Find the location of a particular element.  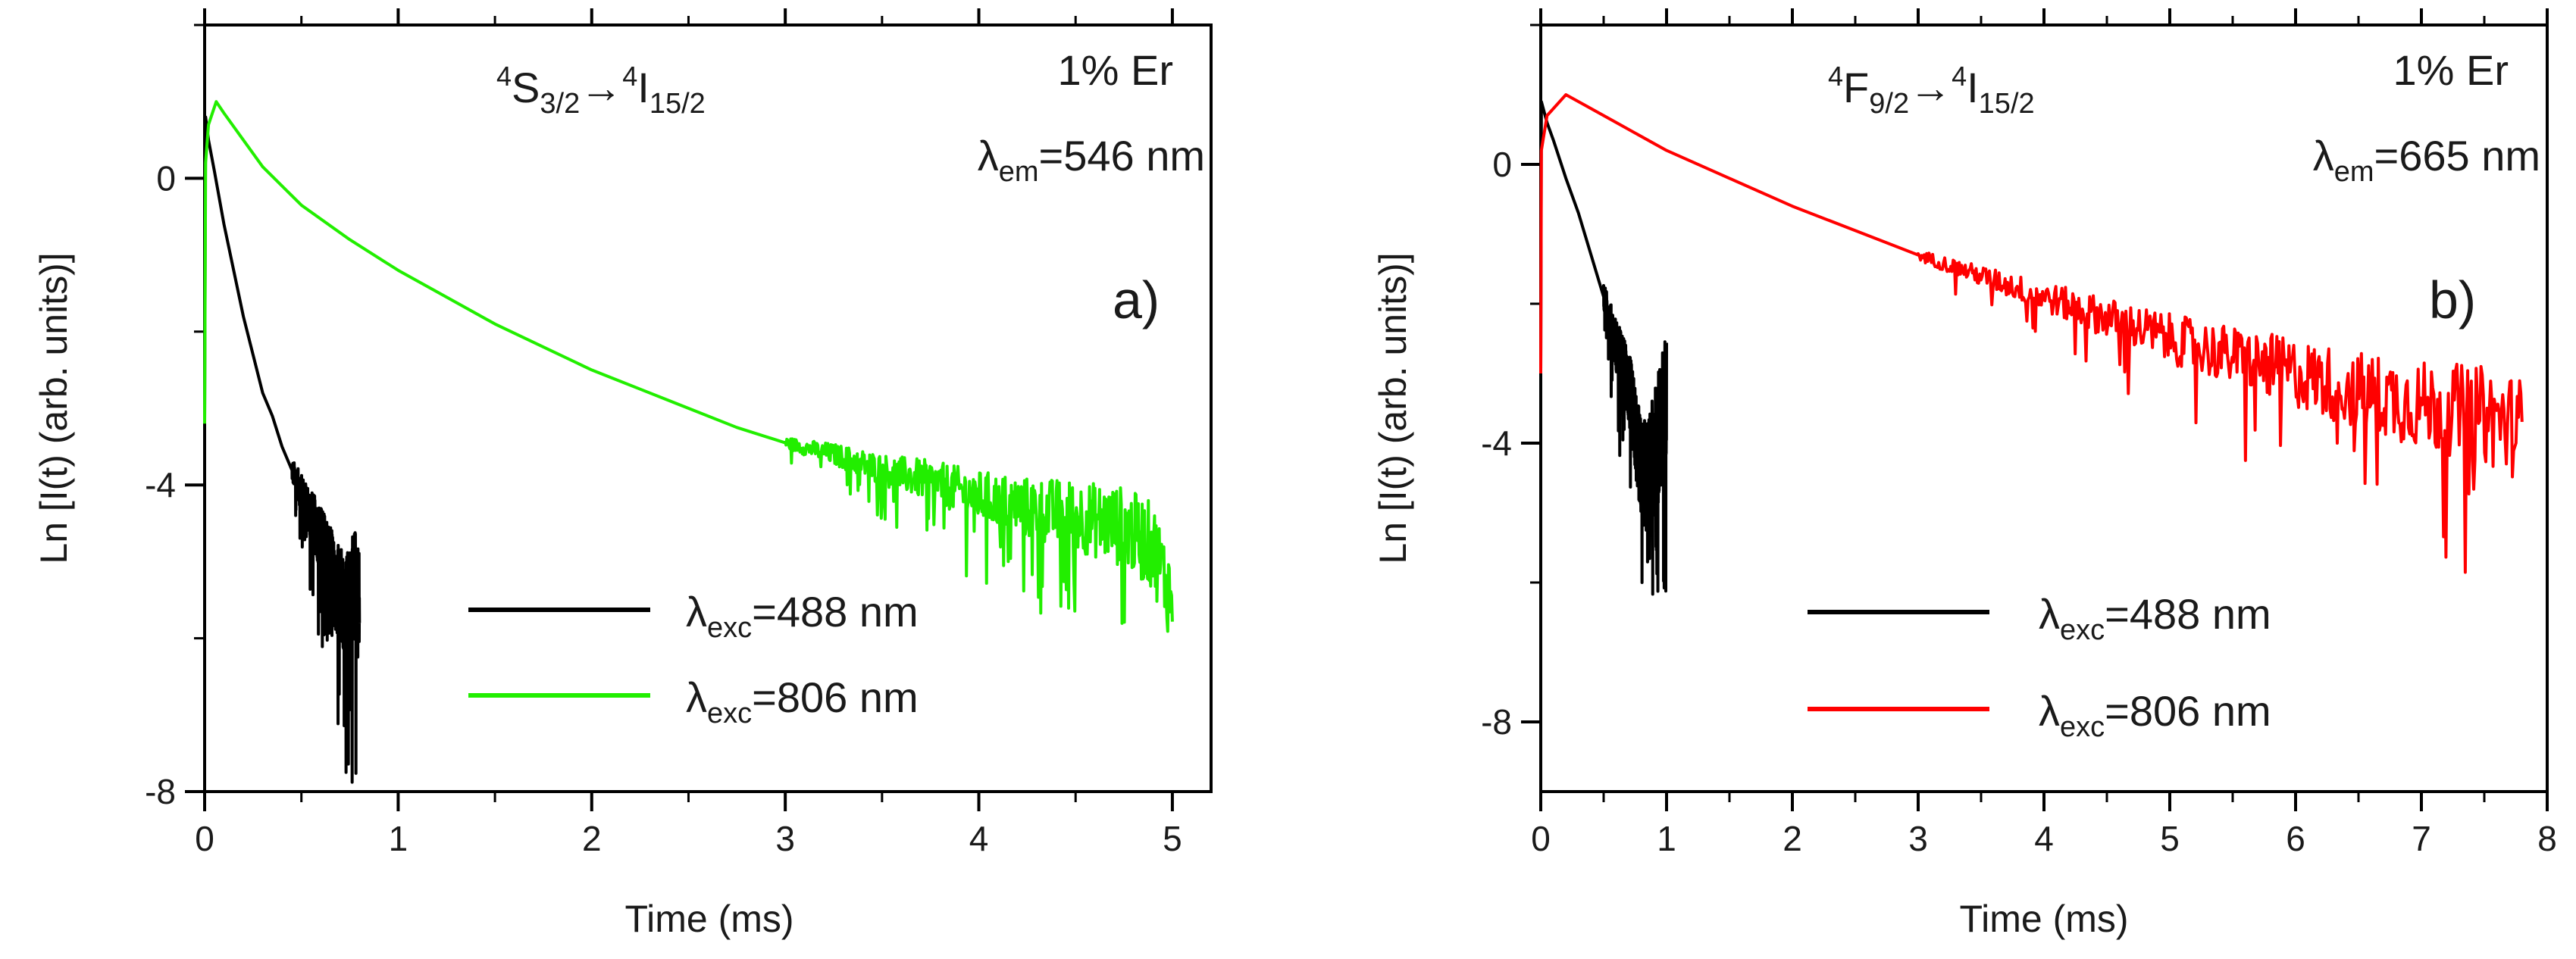

legend-b: λexc=488 nm λexc=806 nm is located at coordinates (2040, 666).